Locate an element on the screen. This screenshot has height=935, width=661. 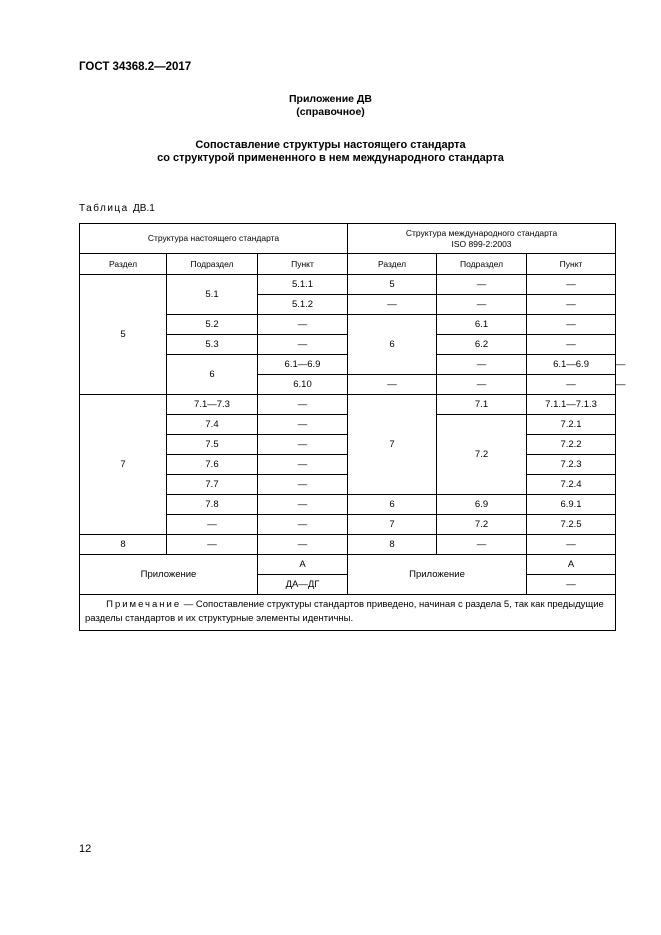
table-row: 8— —8— — is located at coordinates (348, 544).